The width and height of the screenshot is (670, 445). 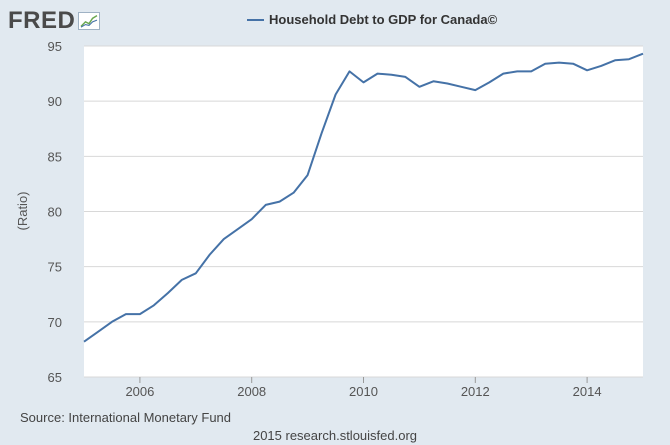 I want to click on fred-logo: FRED, so click(x=54, y=21).